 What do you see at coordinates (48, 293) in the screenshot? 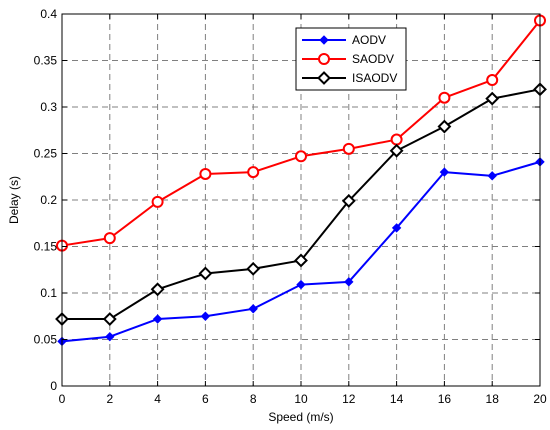
I see `y-tick-label: 0.1` at bounding box center [48, 293].